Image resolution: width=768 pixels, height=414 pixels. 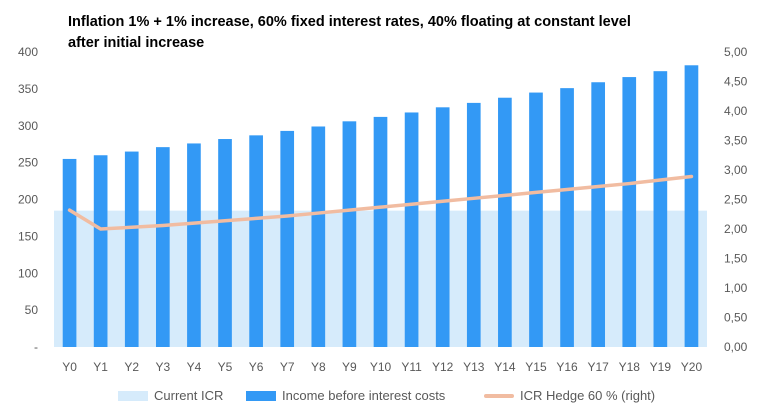 What do you see at coordinates (736, 259) in the screenshot?
I see `right-axis-tick: 1,50` at bounding box center [736, 259].